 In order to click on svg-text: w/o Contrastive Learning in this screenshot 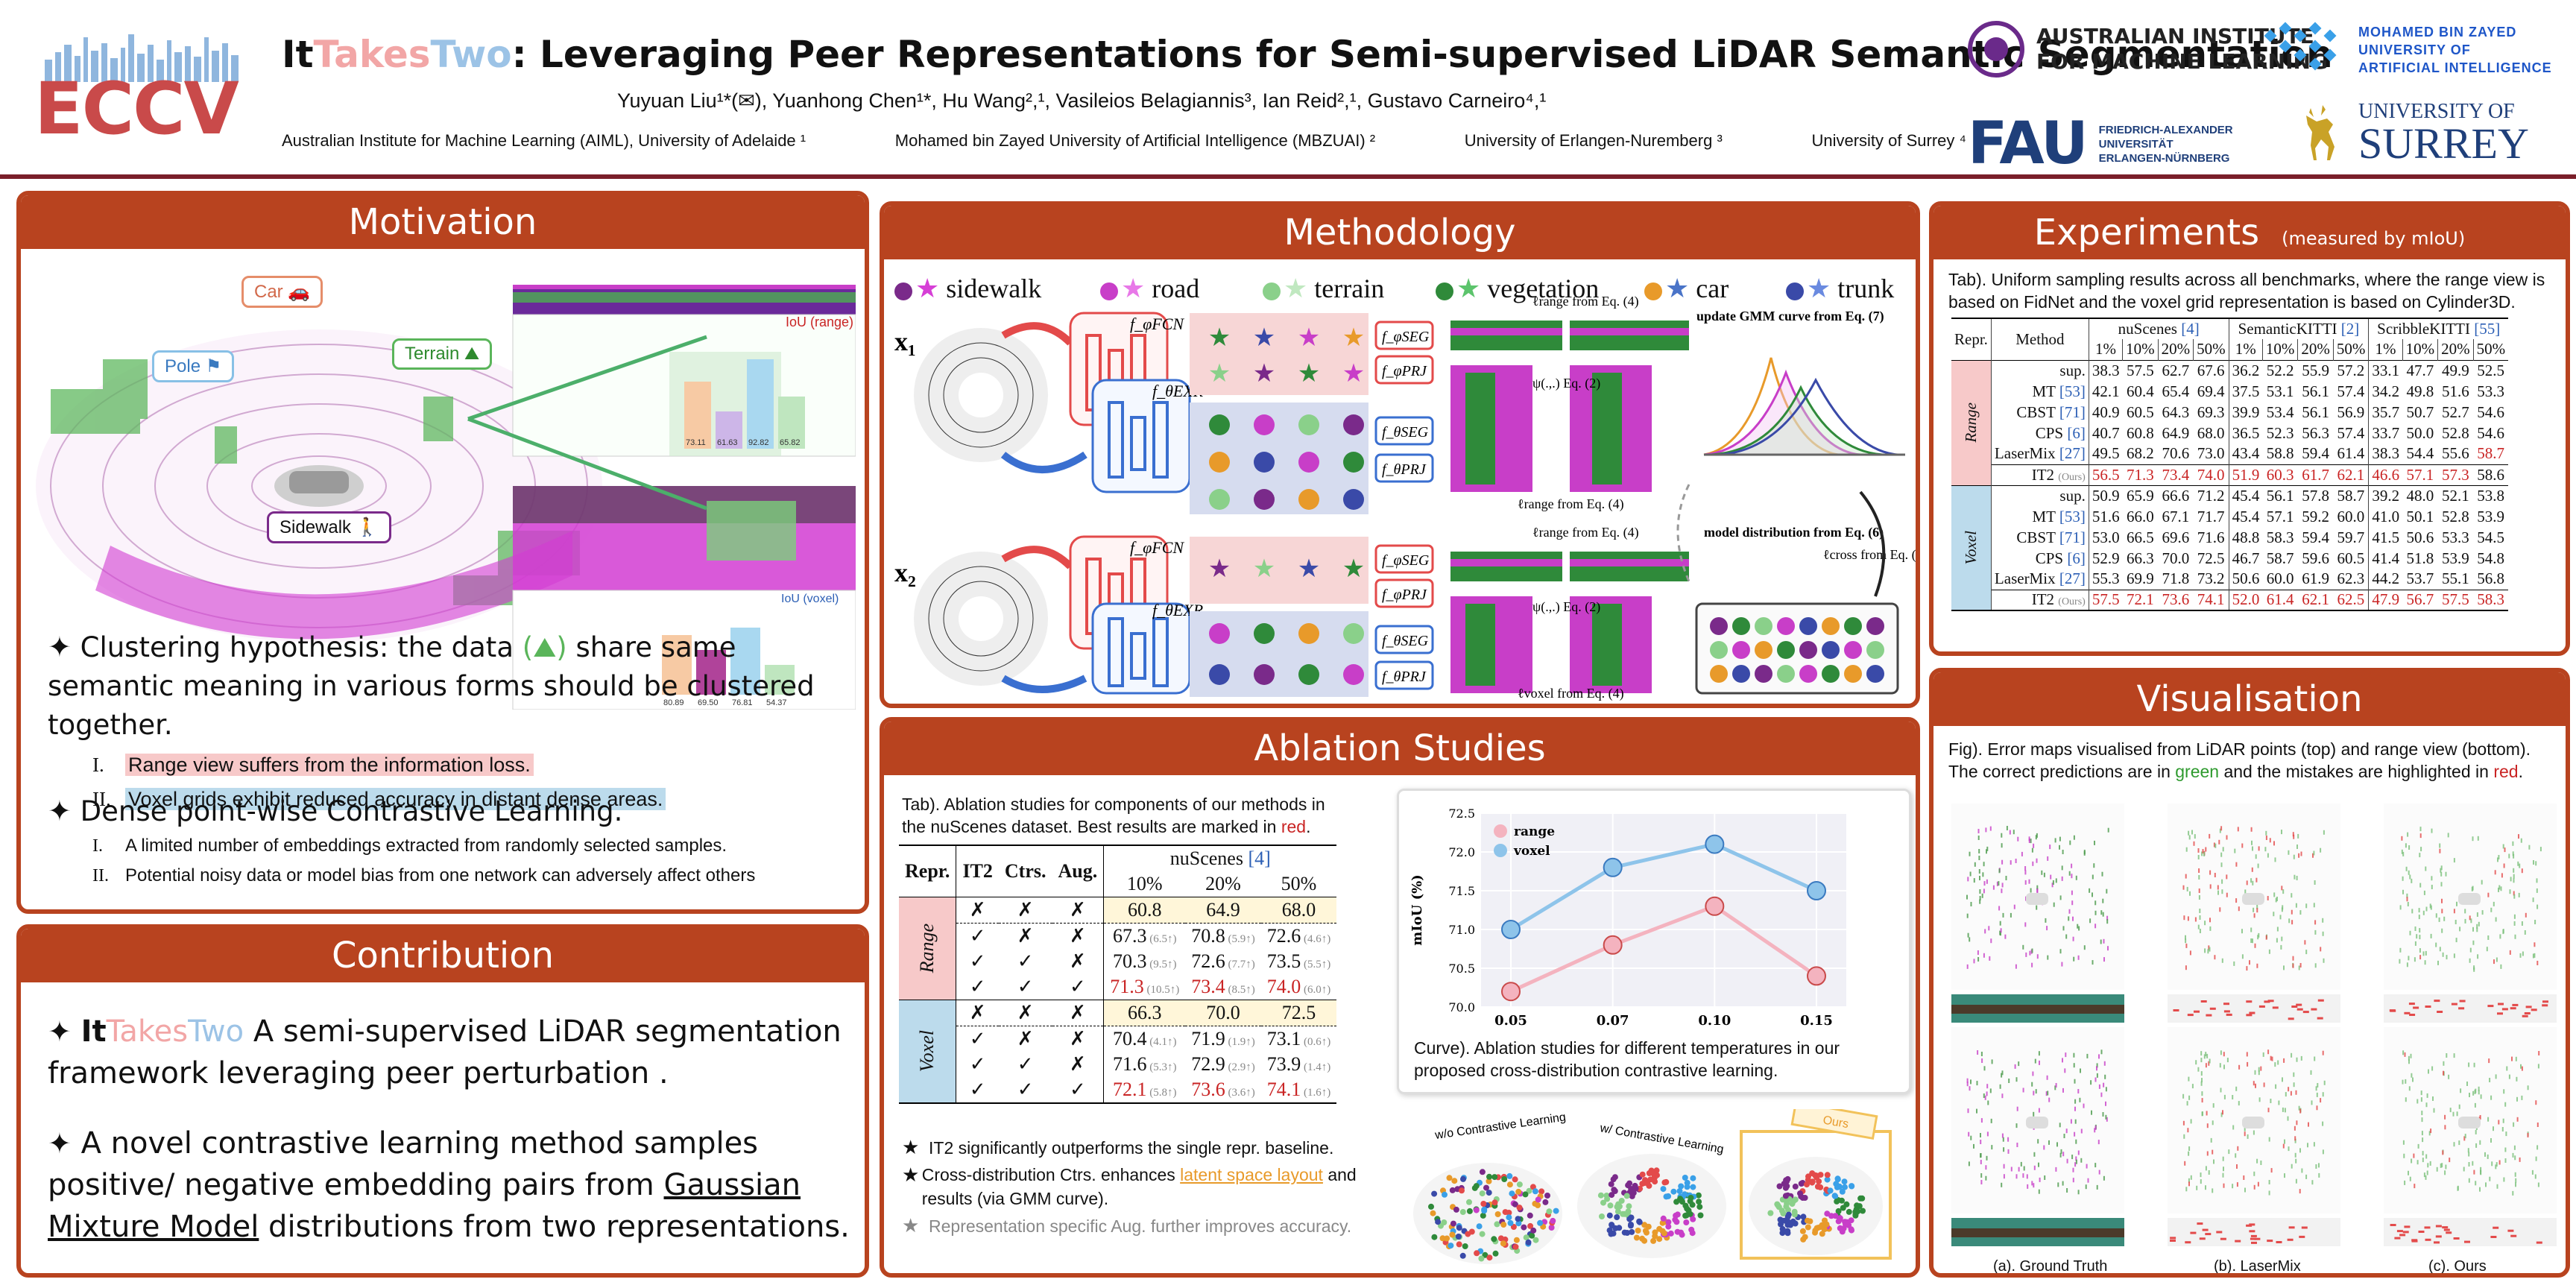, I will do `click(1500, 1126)`.